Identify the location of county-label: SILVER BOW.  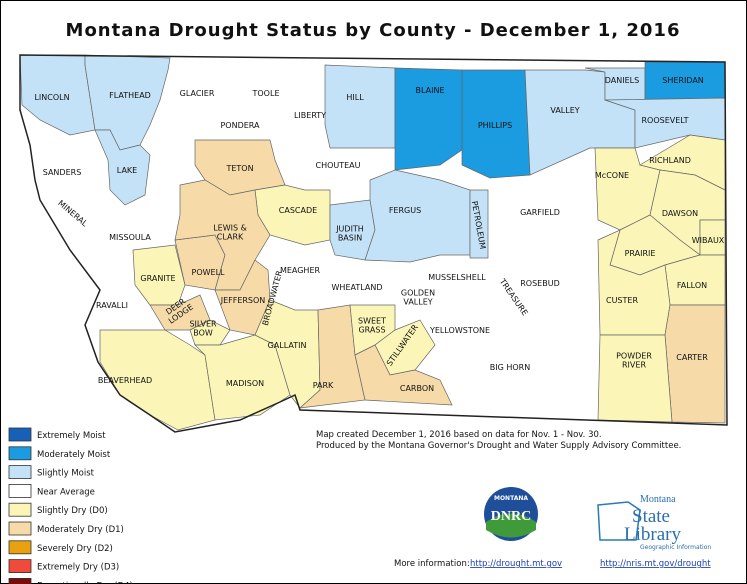
(203, 329).